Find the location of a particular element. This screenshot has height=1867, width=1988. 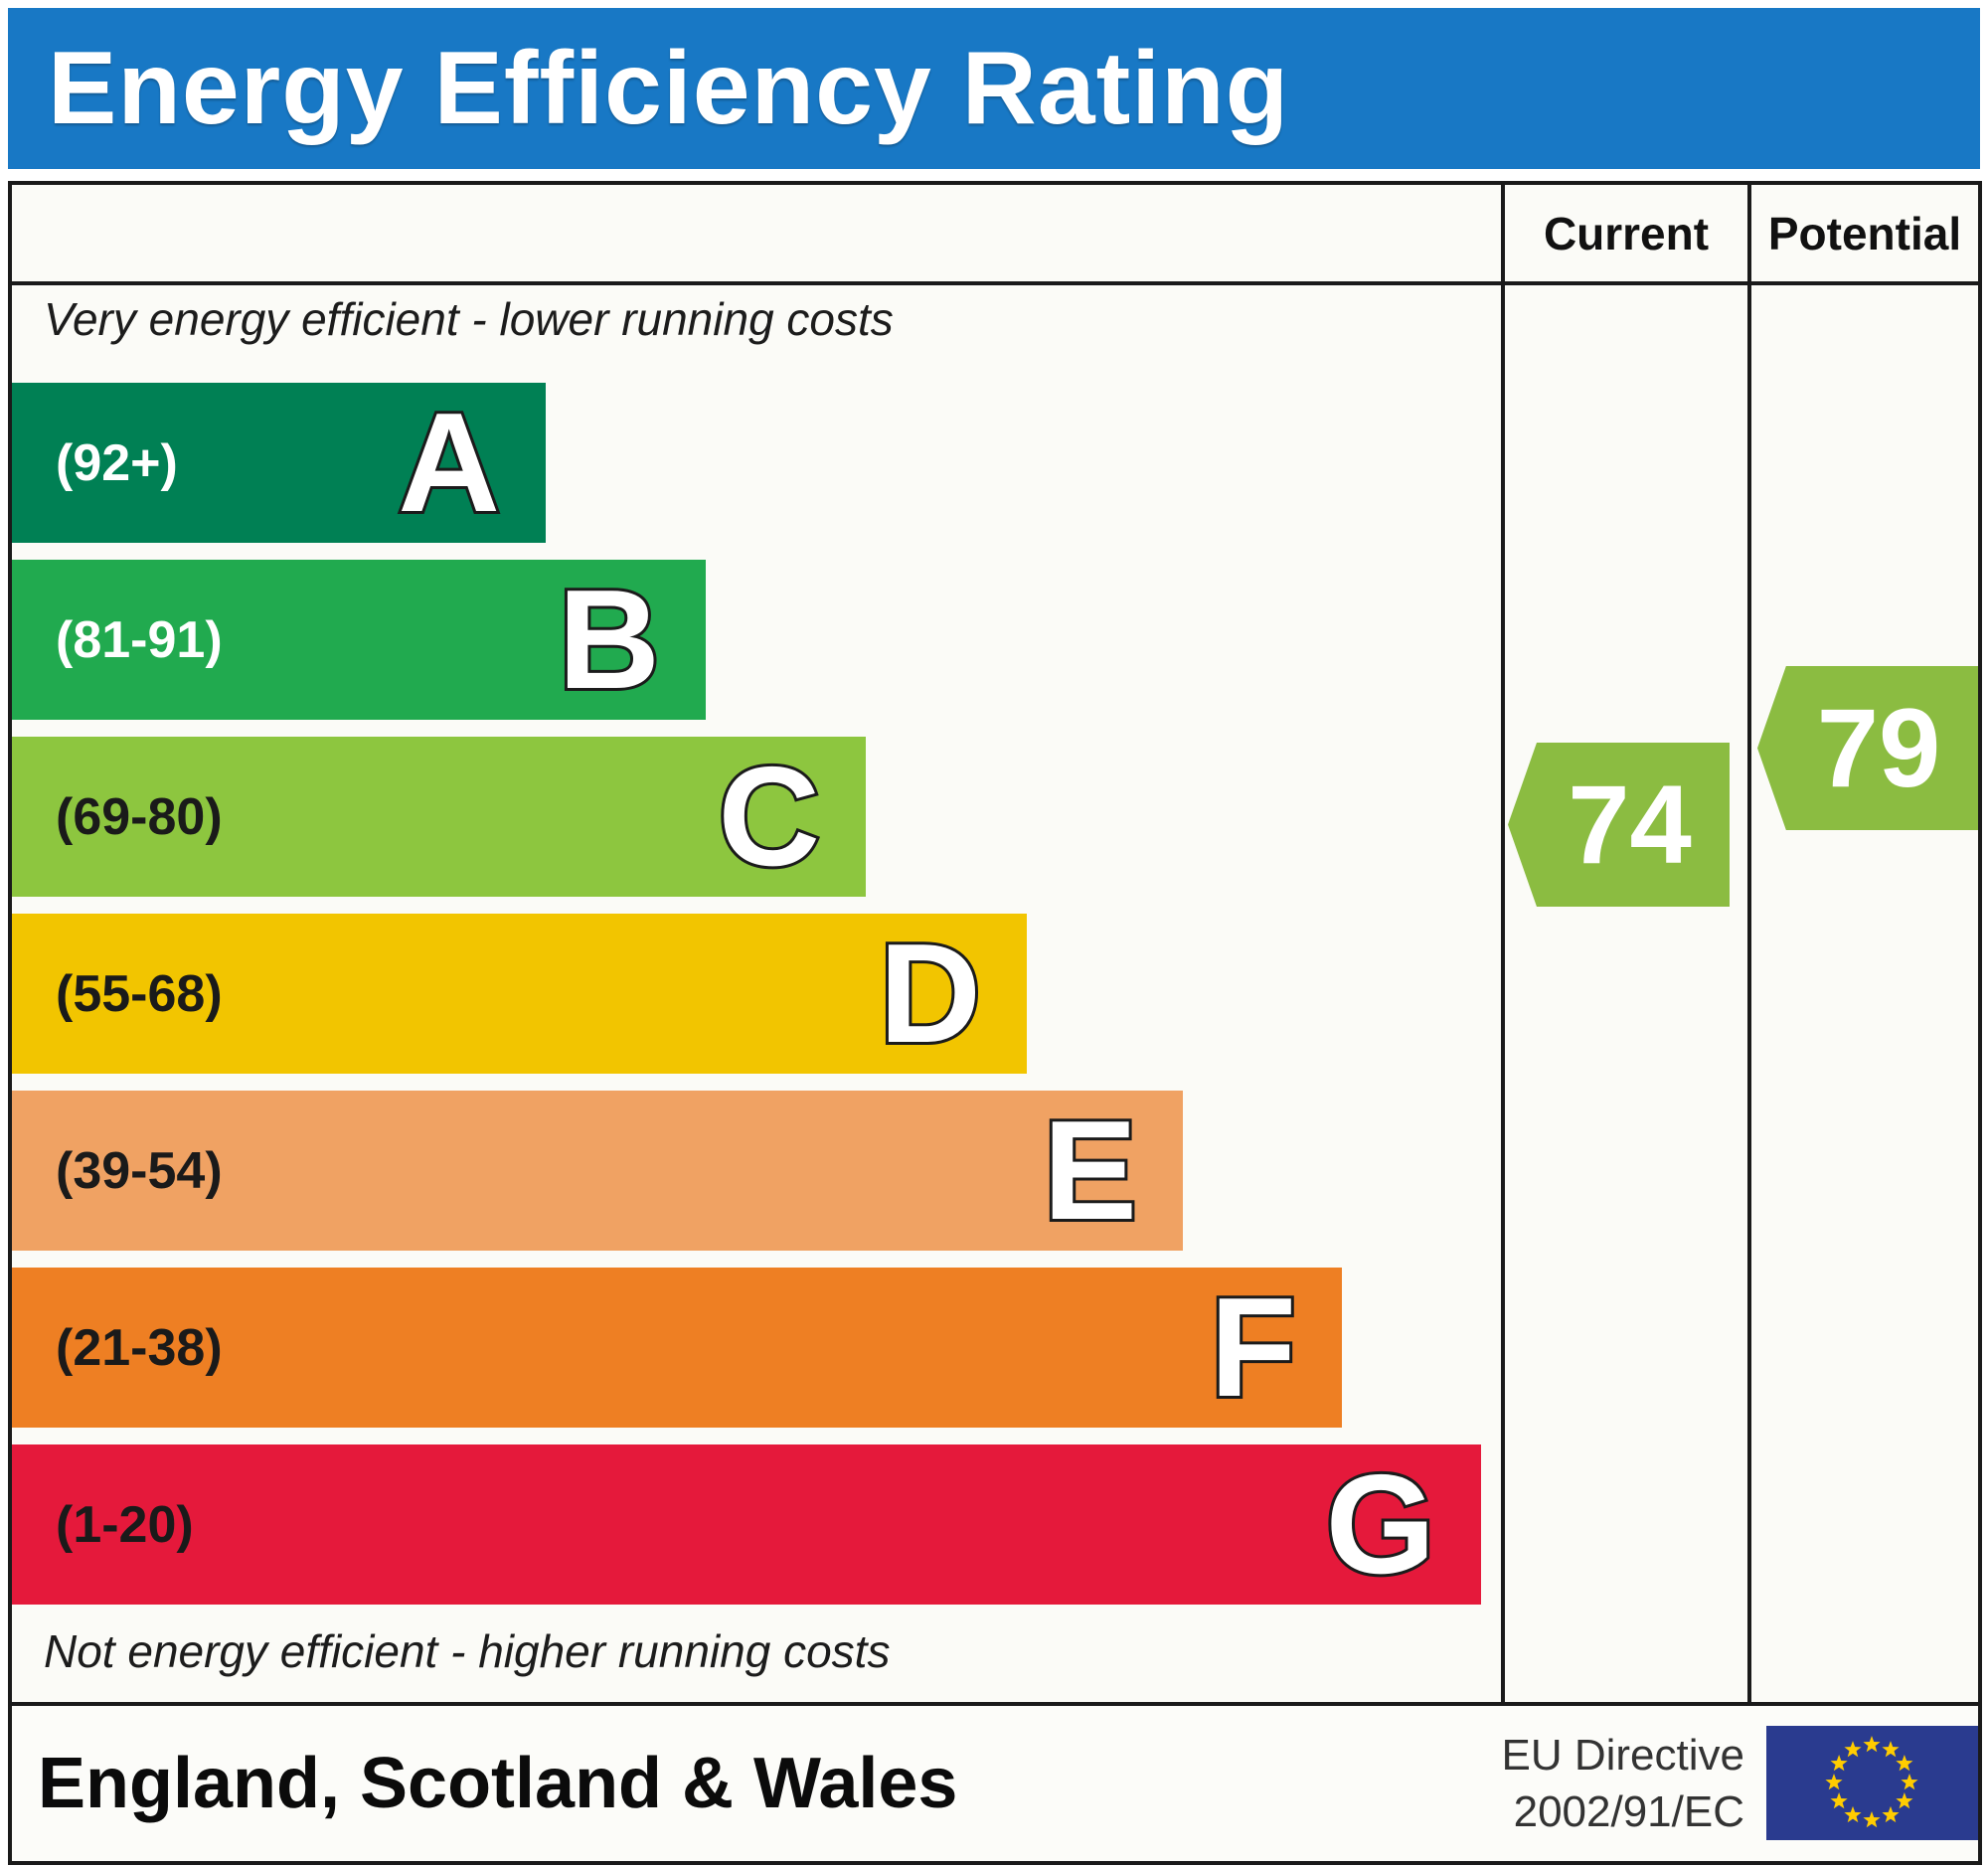

eu-directive-line1: EU Directive is located at coordinates (1623, 1755).